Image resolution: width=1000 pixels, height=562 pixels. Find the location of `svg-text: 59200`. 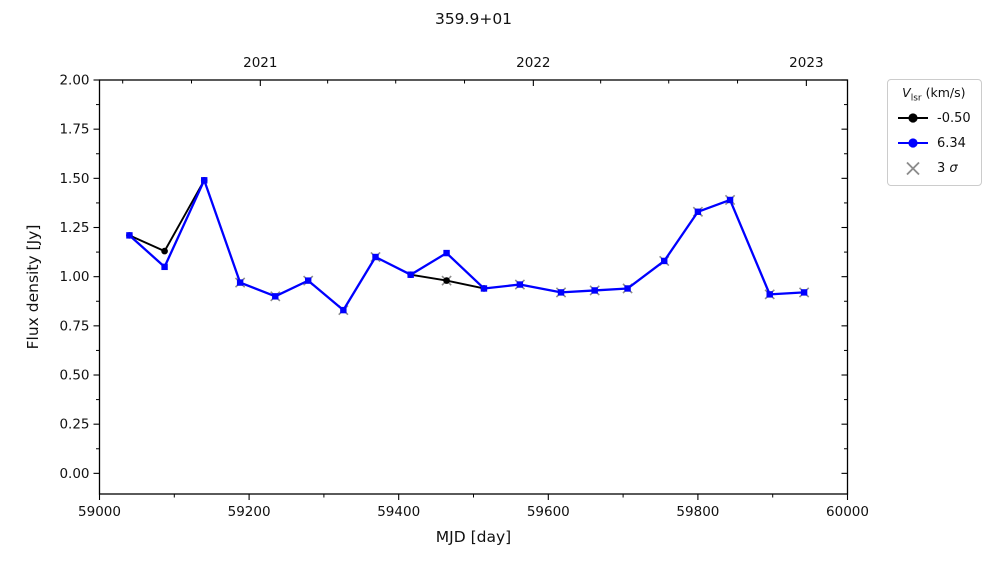

svg-text: 59200 is located at coordinates (249, 512).